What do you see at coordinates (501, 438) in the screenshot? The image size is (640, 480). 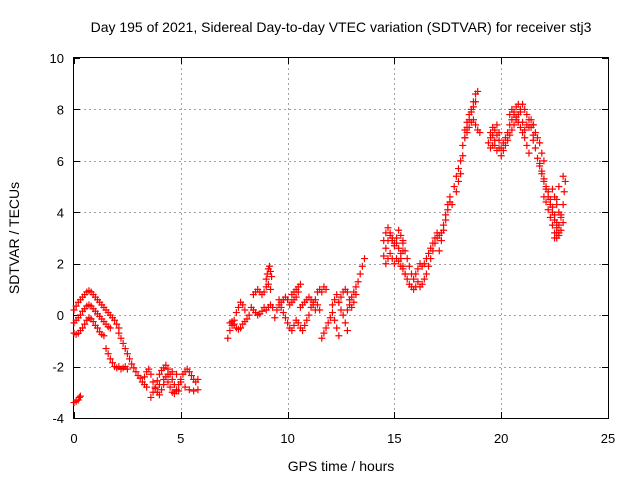 I see `x-tick-label: 20` at bounding box center [501, 438].